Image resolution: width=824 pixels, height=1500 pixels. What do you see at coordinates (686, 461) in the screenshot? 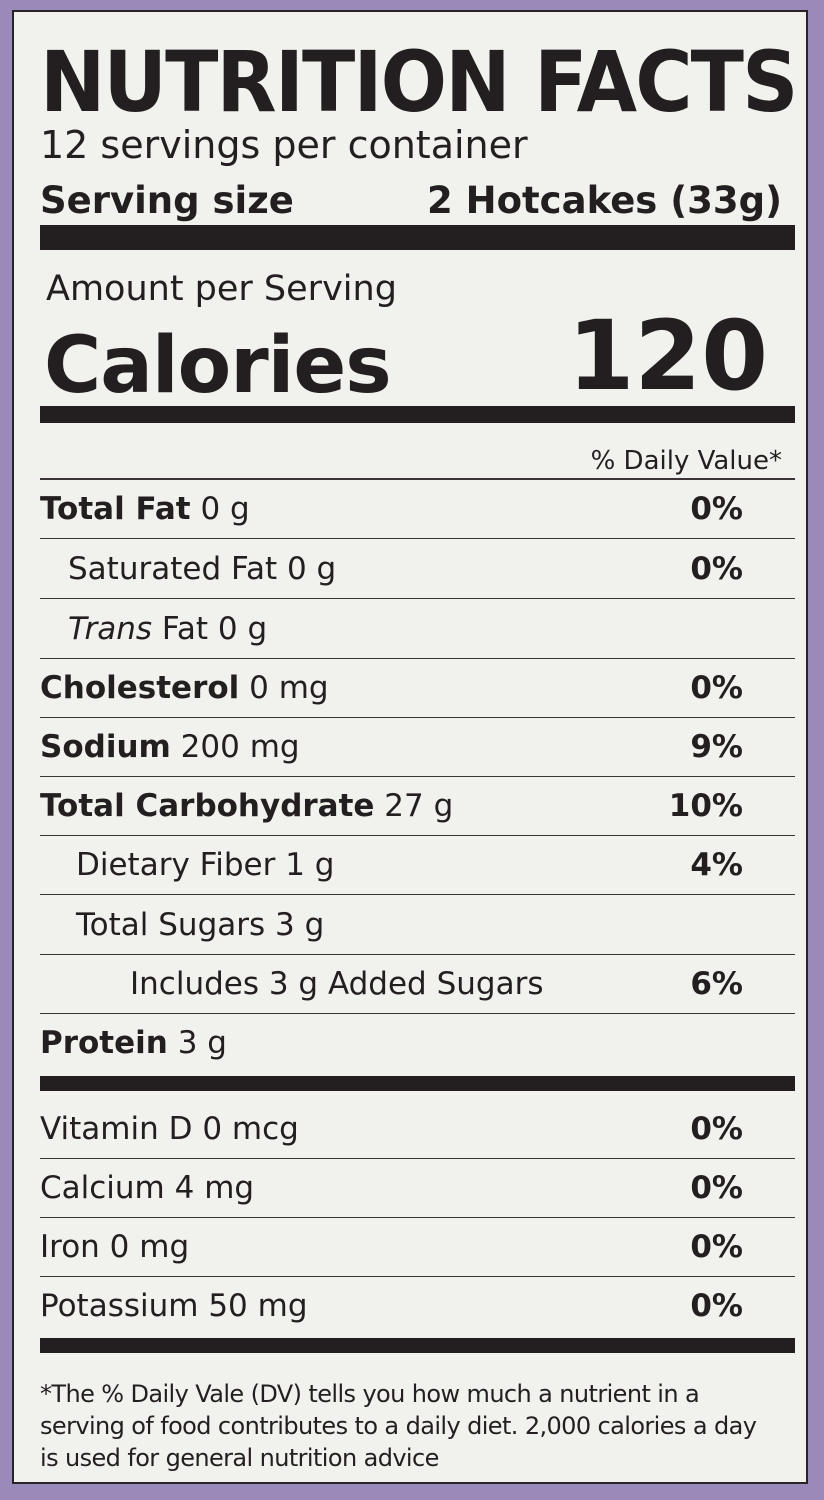
I see `daily-value-header: % Daily Value*` at bounding box center [686, 461].